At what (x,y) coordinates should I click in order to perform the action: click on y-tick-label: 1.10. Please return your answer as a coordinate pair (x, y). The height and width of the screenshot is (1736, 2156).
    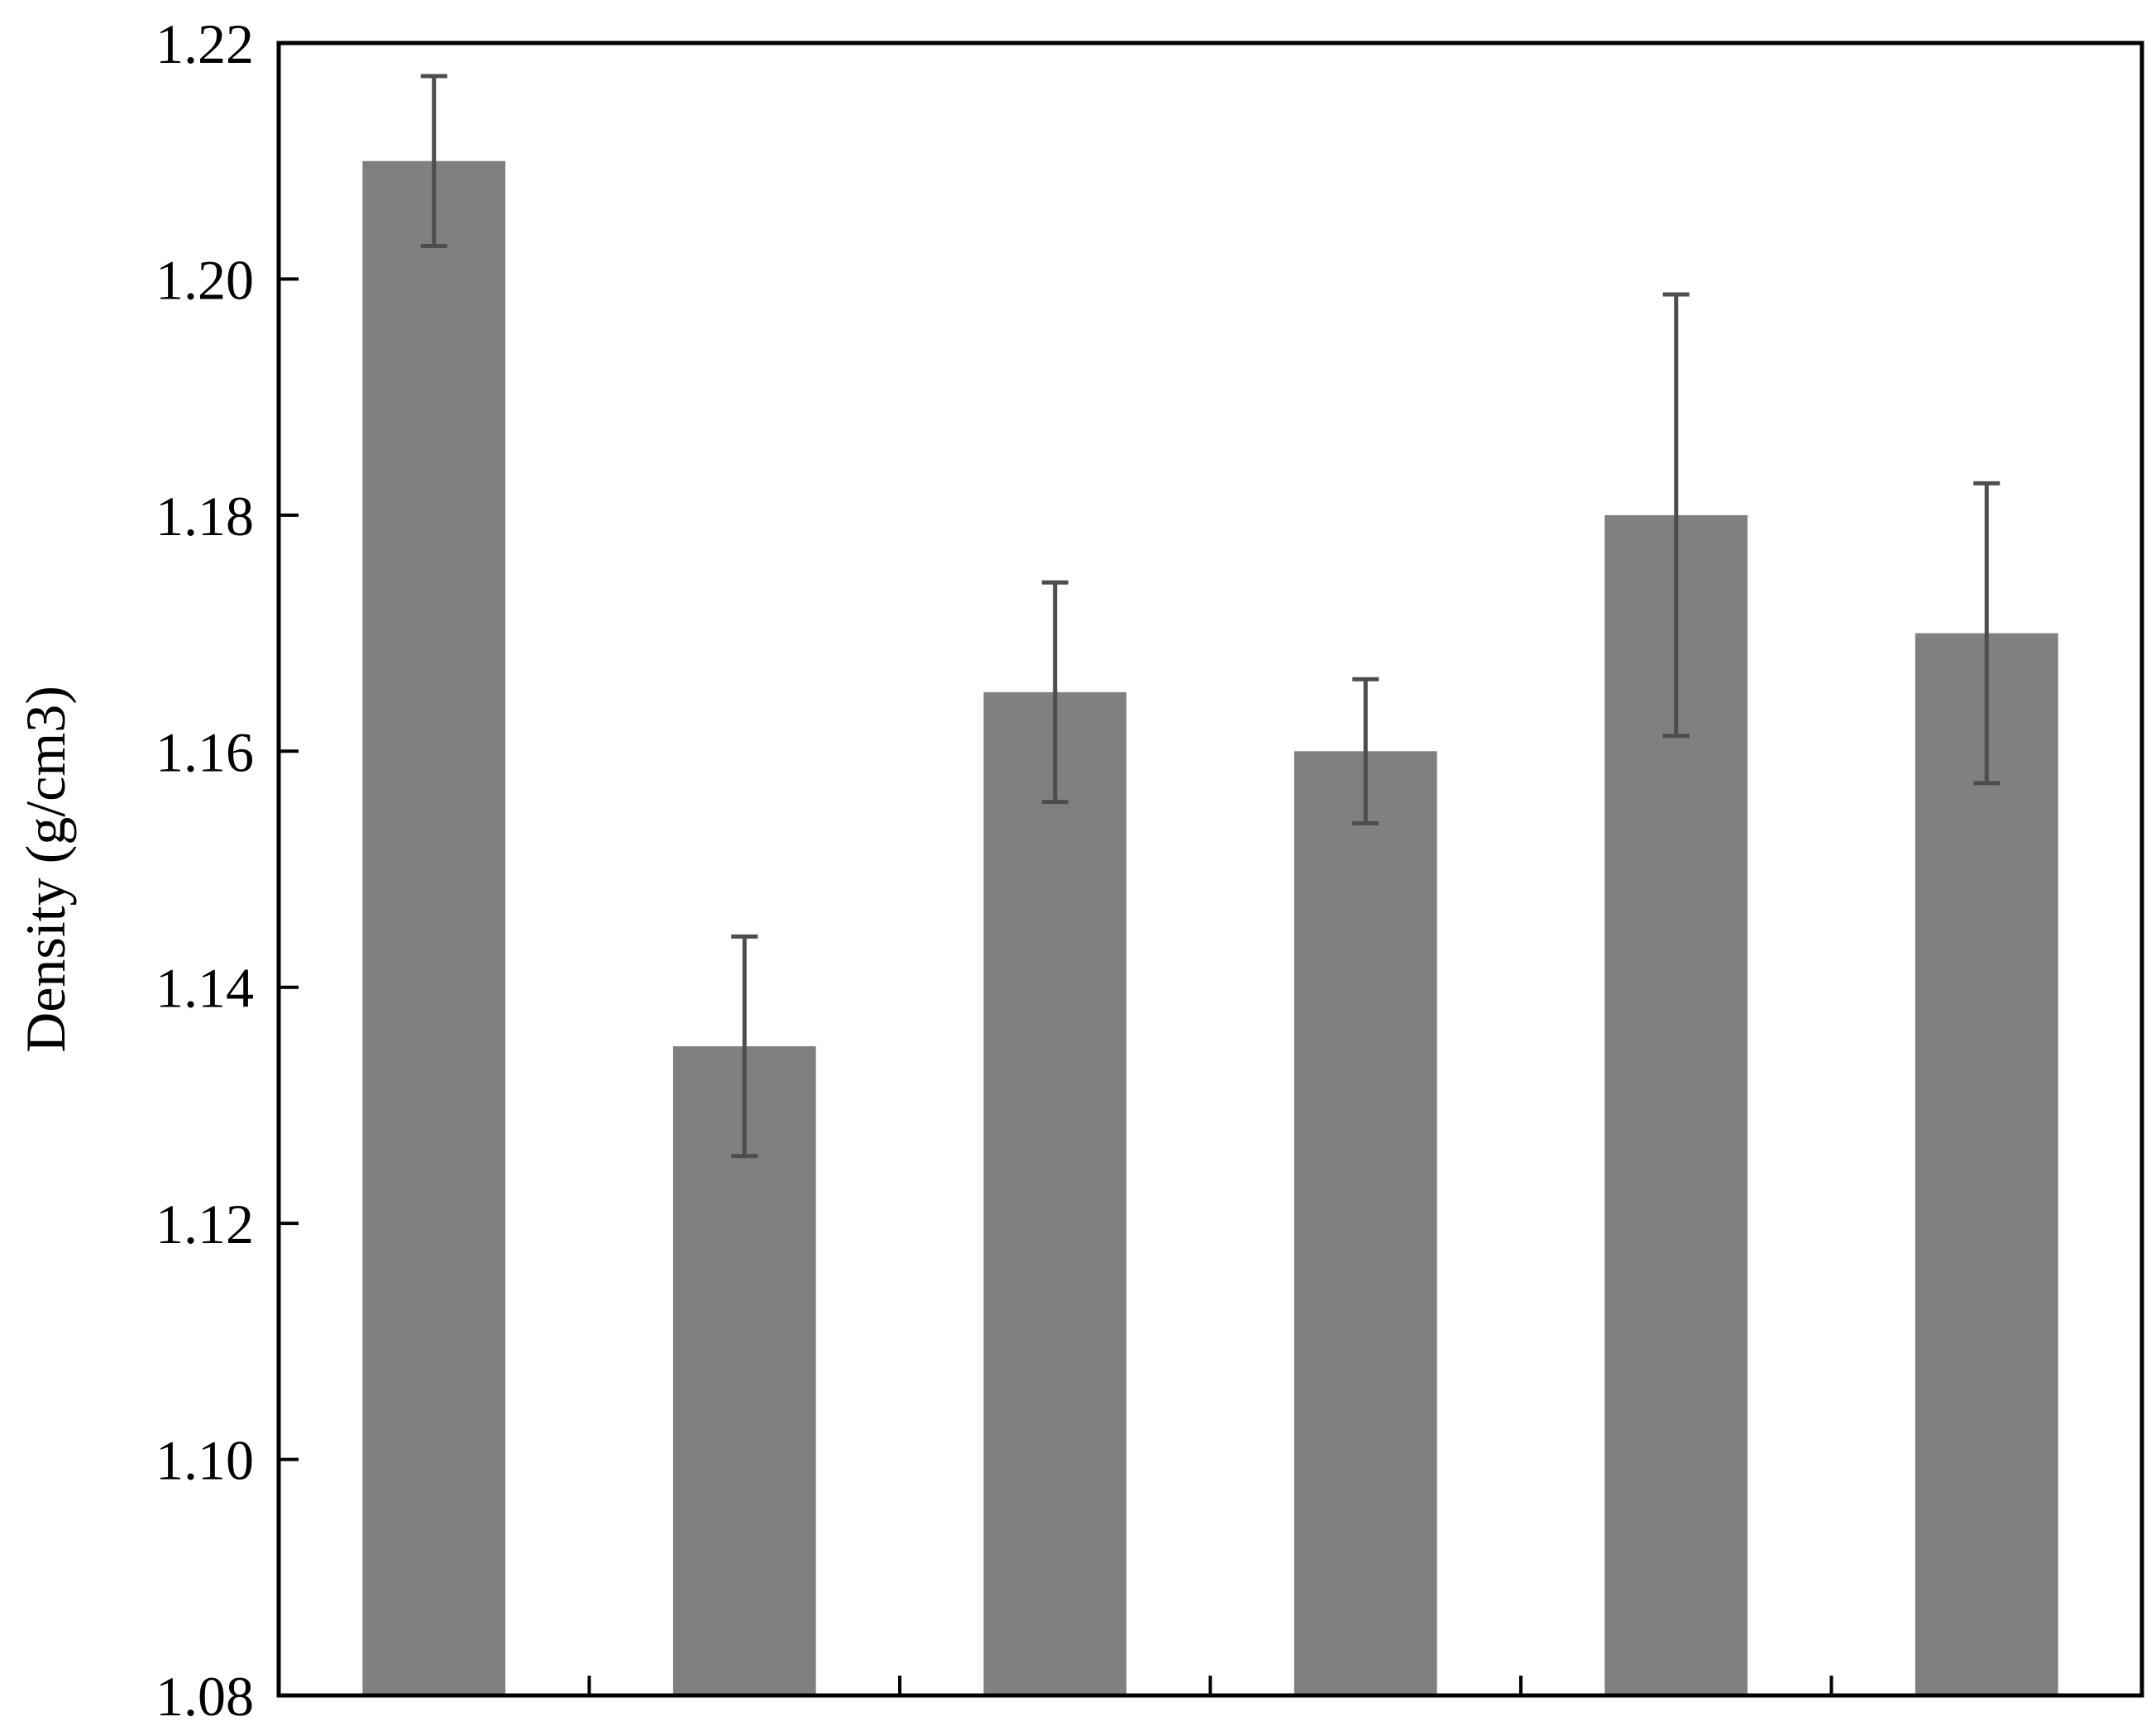
    Looking at the image, I should click on (204, 1460).